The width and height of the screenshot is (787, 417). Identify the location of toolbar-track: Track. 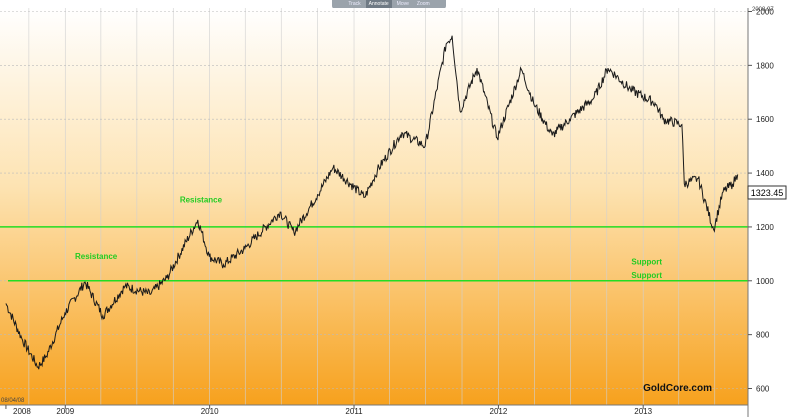
(354, 4).